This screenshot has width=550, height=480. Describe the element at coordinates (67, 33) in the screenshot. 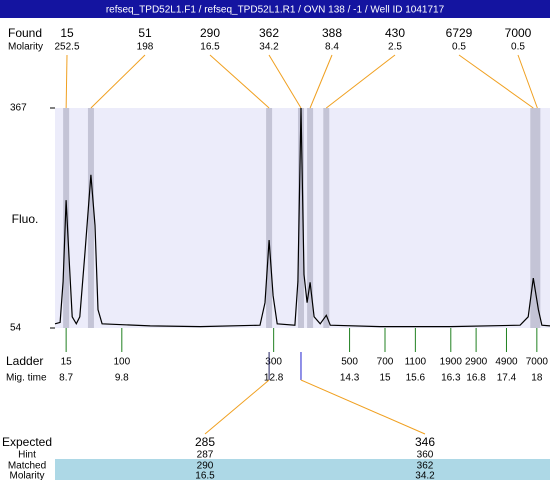

I see `found-size: 15` at that location.